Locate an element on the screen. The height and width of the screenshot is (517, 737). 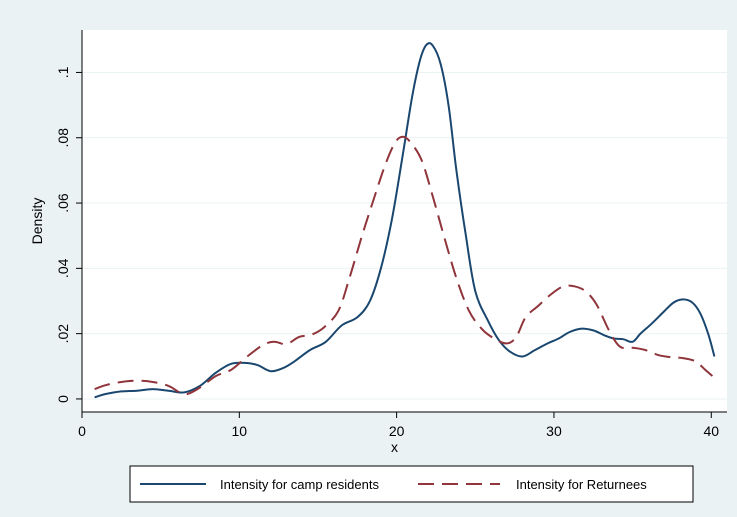
y-tick-label: 0 is located at coordinates (63, 399).